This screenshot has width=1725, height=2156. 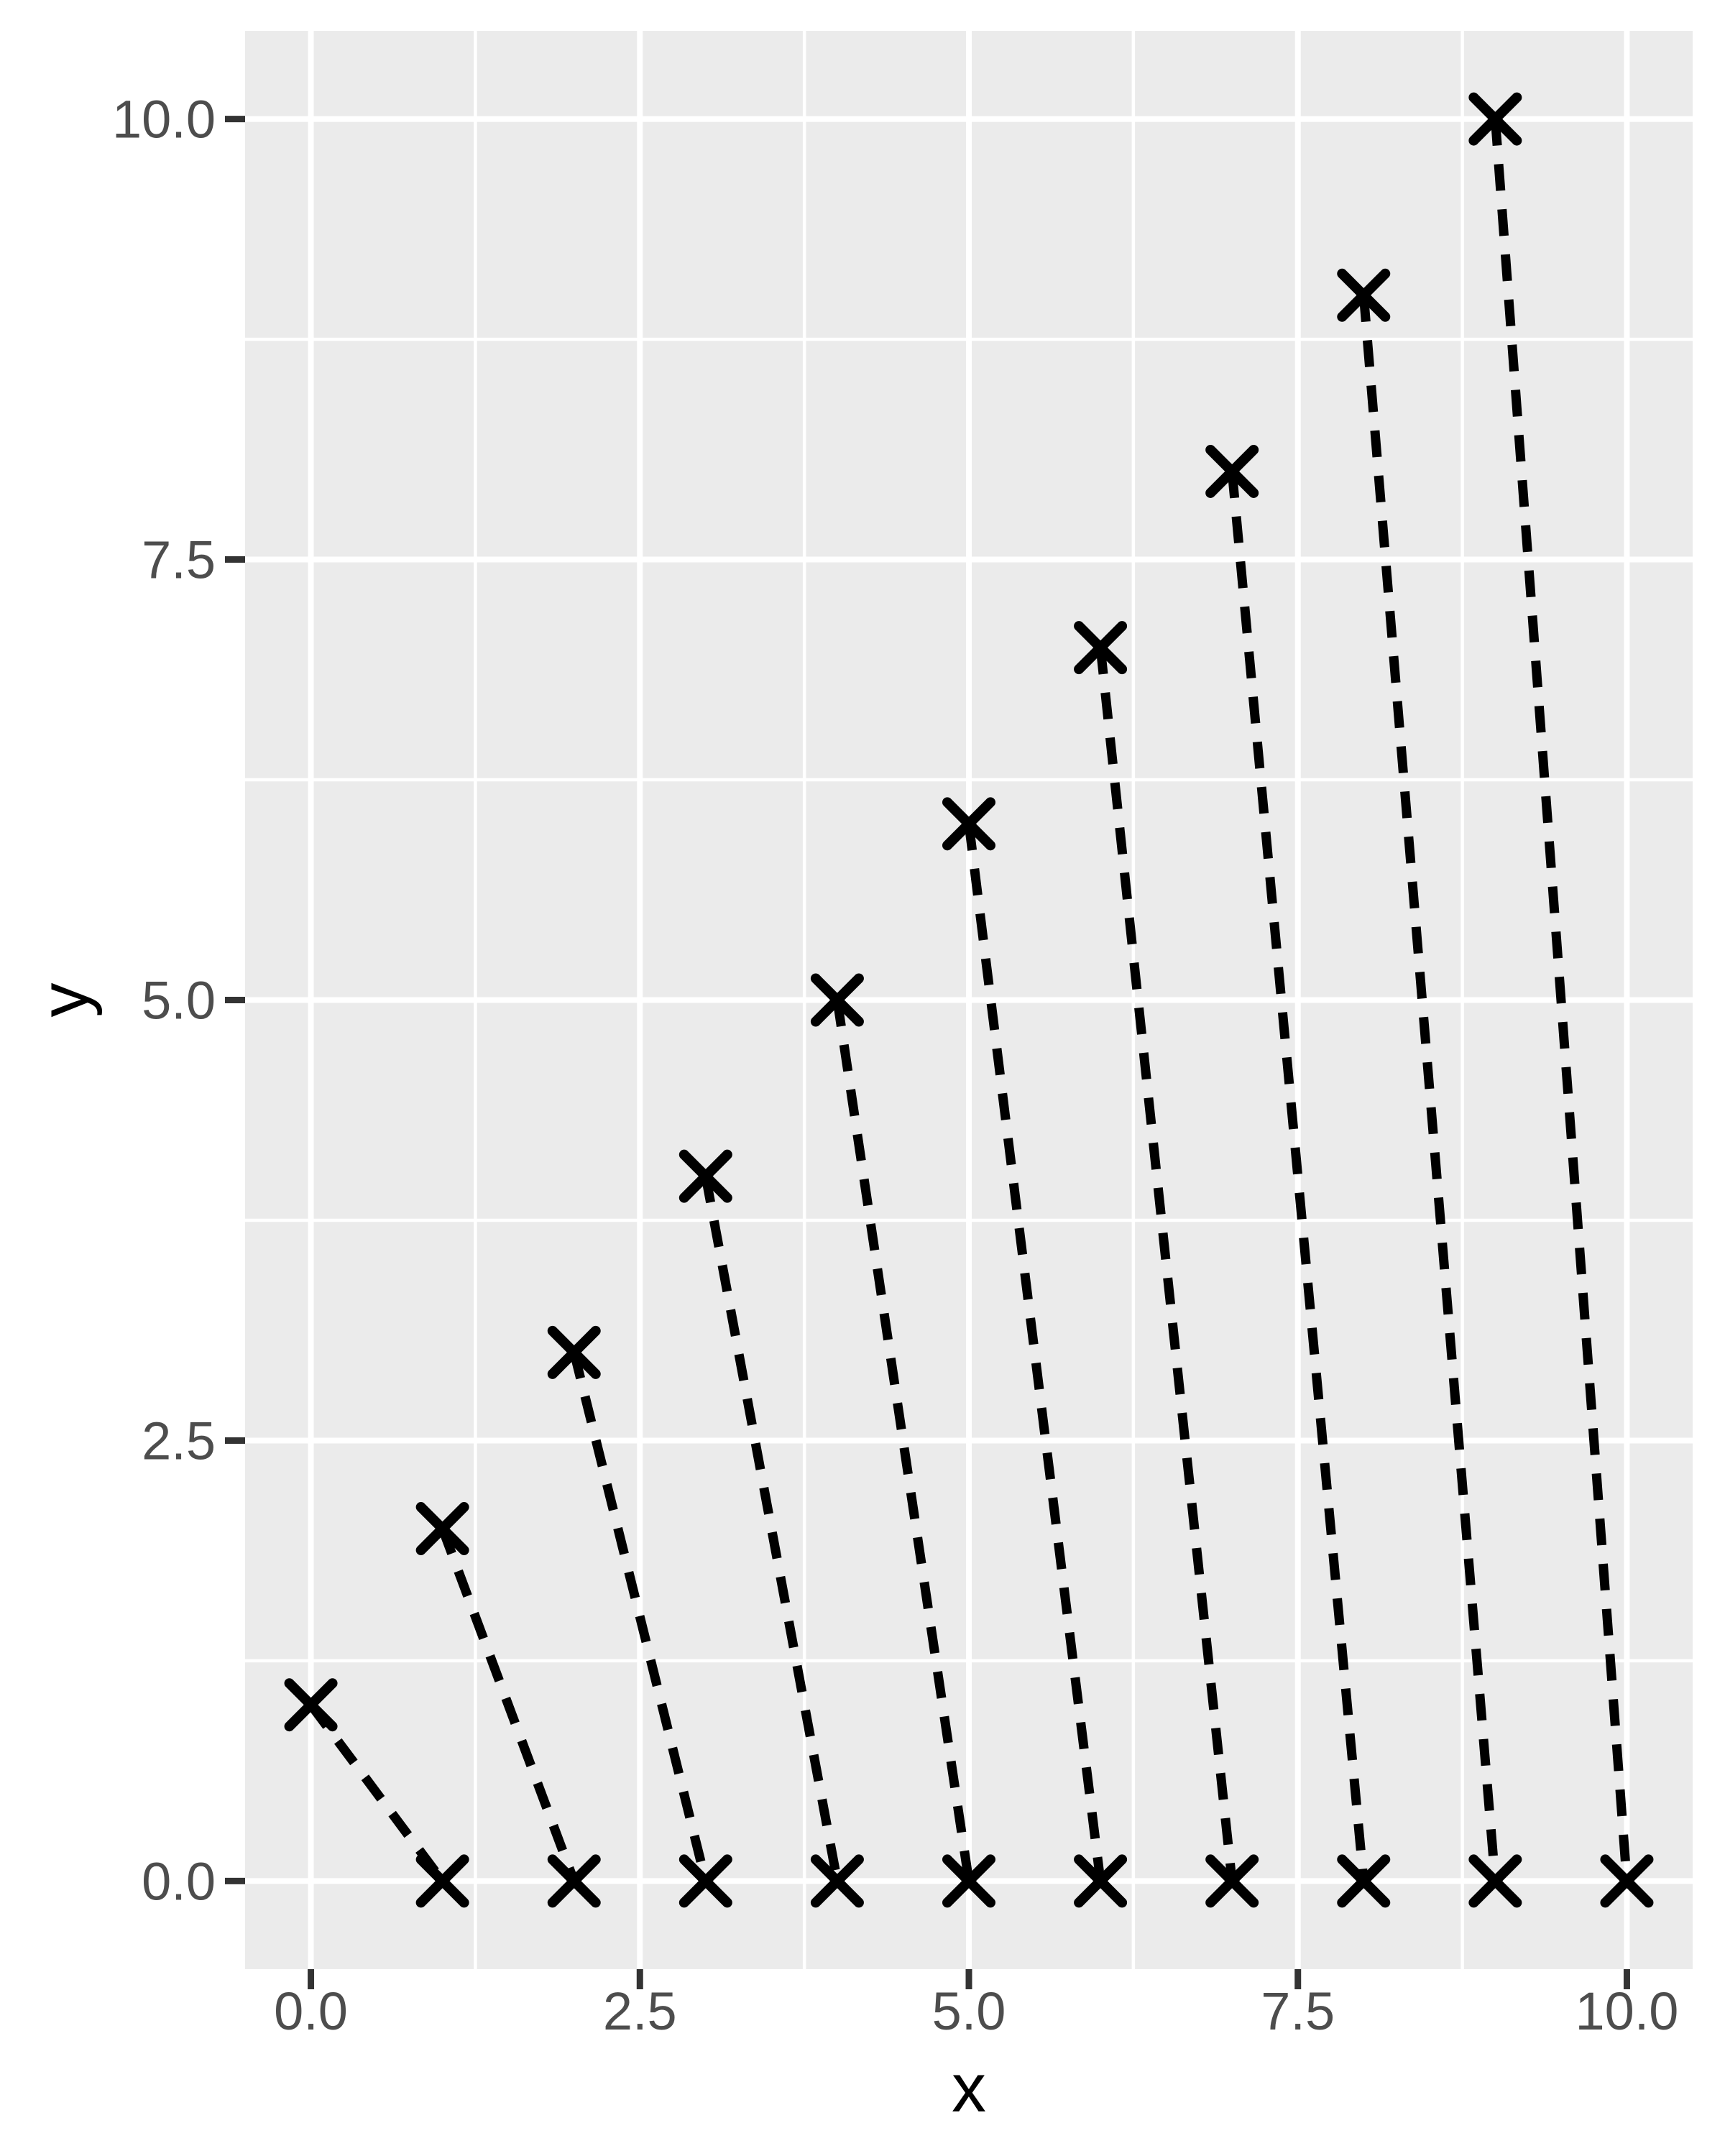 I want to click on y-axis-tick-label: 2.5, so click(x=179, y=1440).